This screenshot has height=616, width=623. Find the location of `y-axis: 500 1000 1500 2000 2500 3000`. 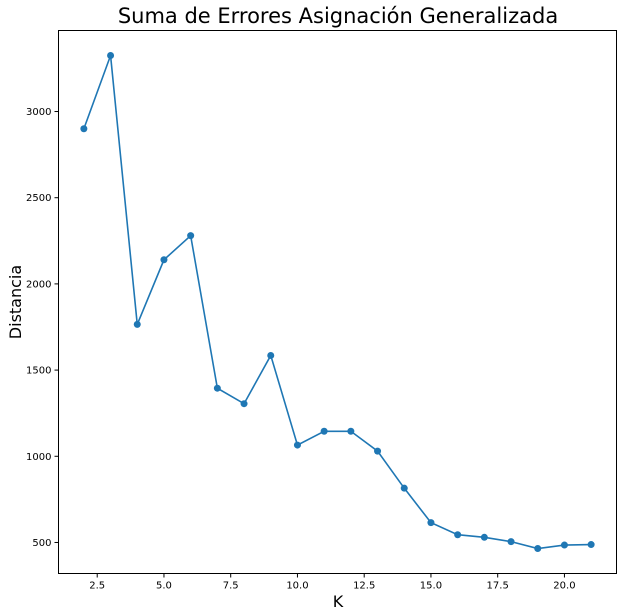

y-axis: 500 1000 1500 2000 2500 3000 is located at coordinates (42, 328).